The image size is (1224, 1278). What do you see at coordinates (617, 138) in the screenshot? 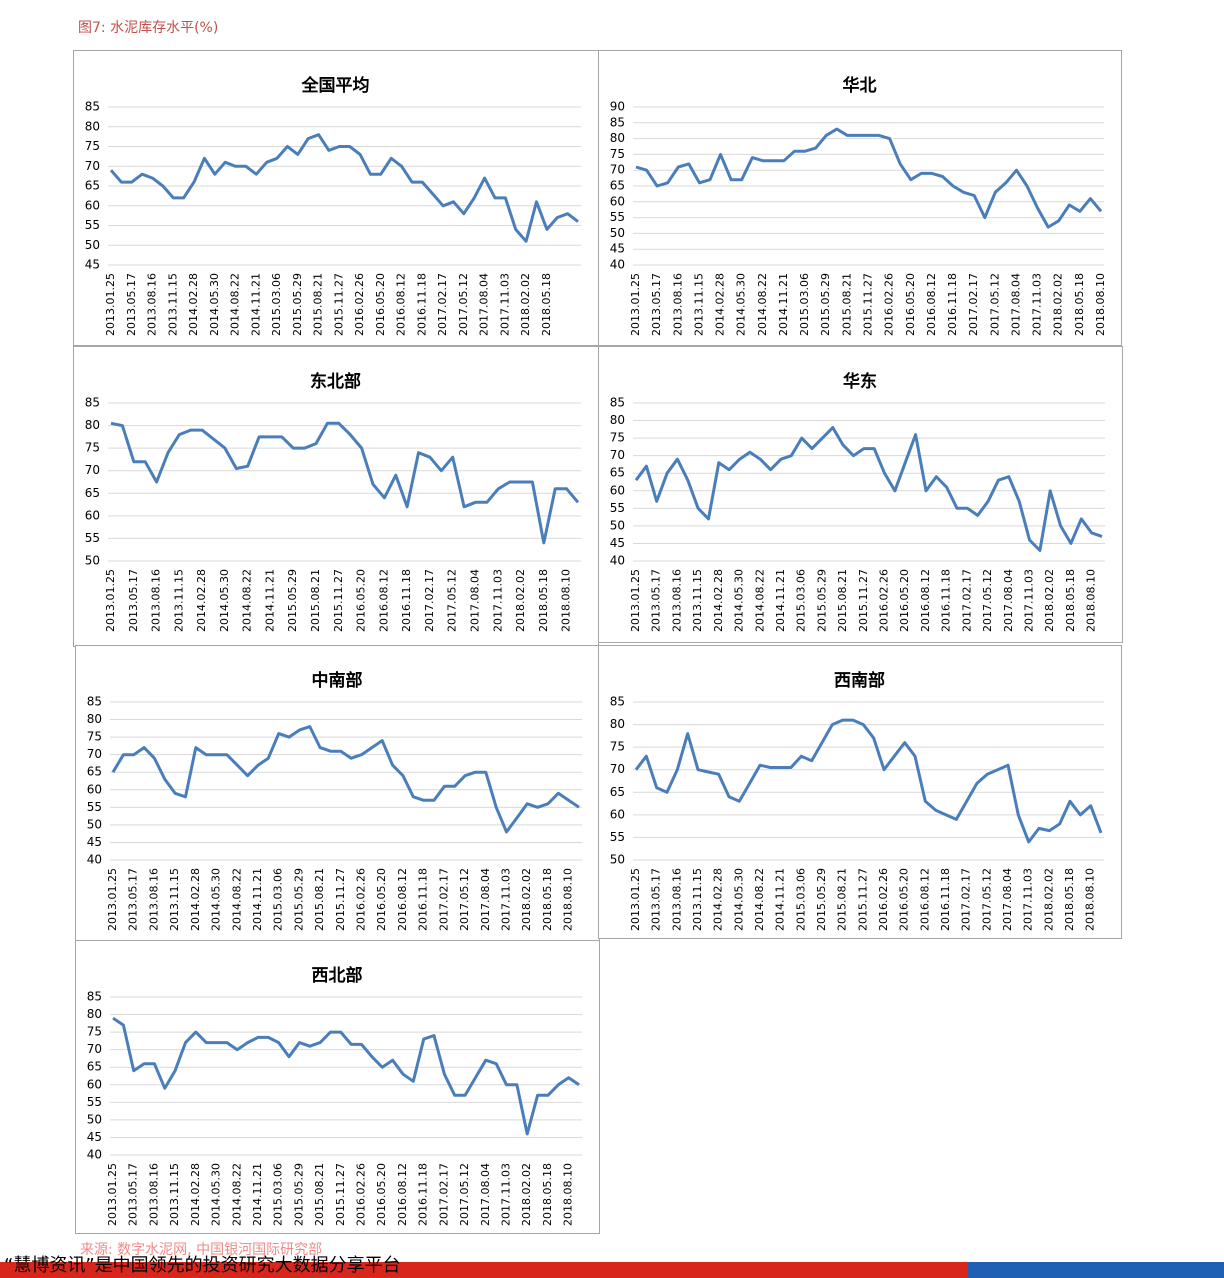
I see `y-tick-label: 80` at bounding box center [617, 138].